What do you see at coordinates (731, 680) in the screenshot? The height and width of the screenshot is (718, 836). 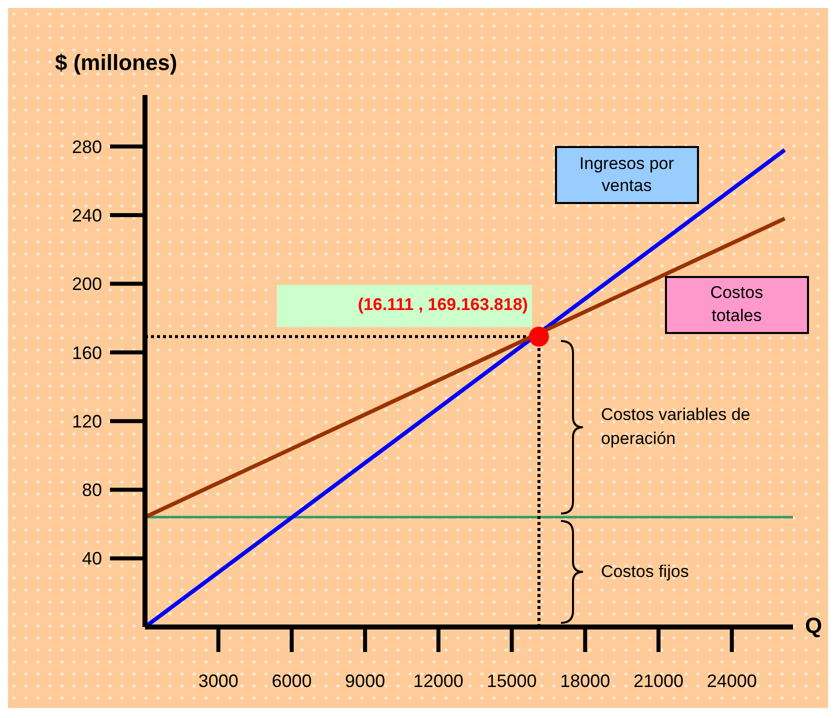 I see `x-tick-label: 24000` at bounding box center [731, 680].